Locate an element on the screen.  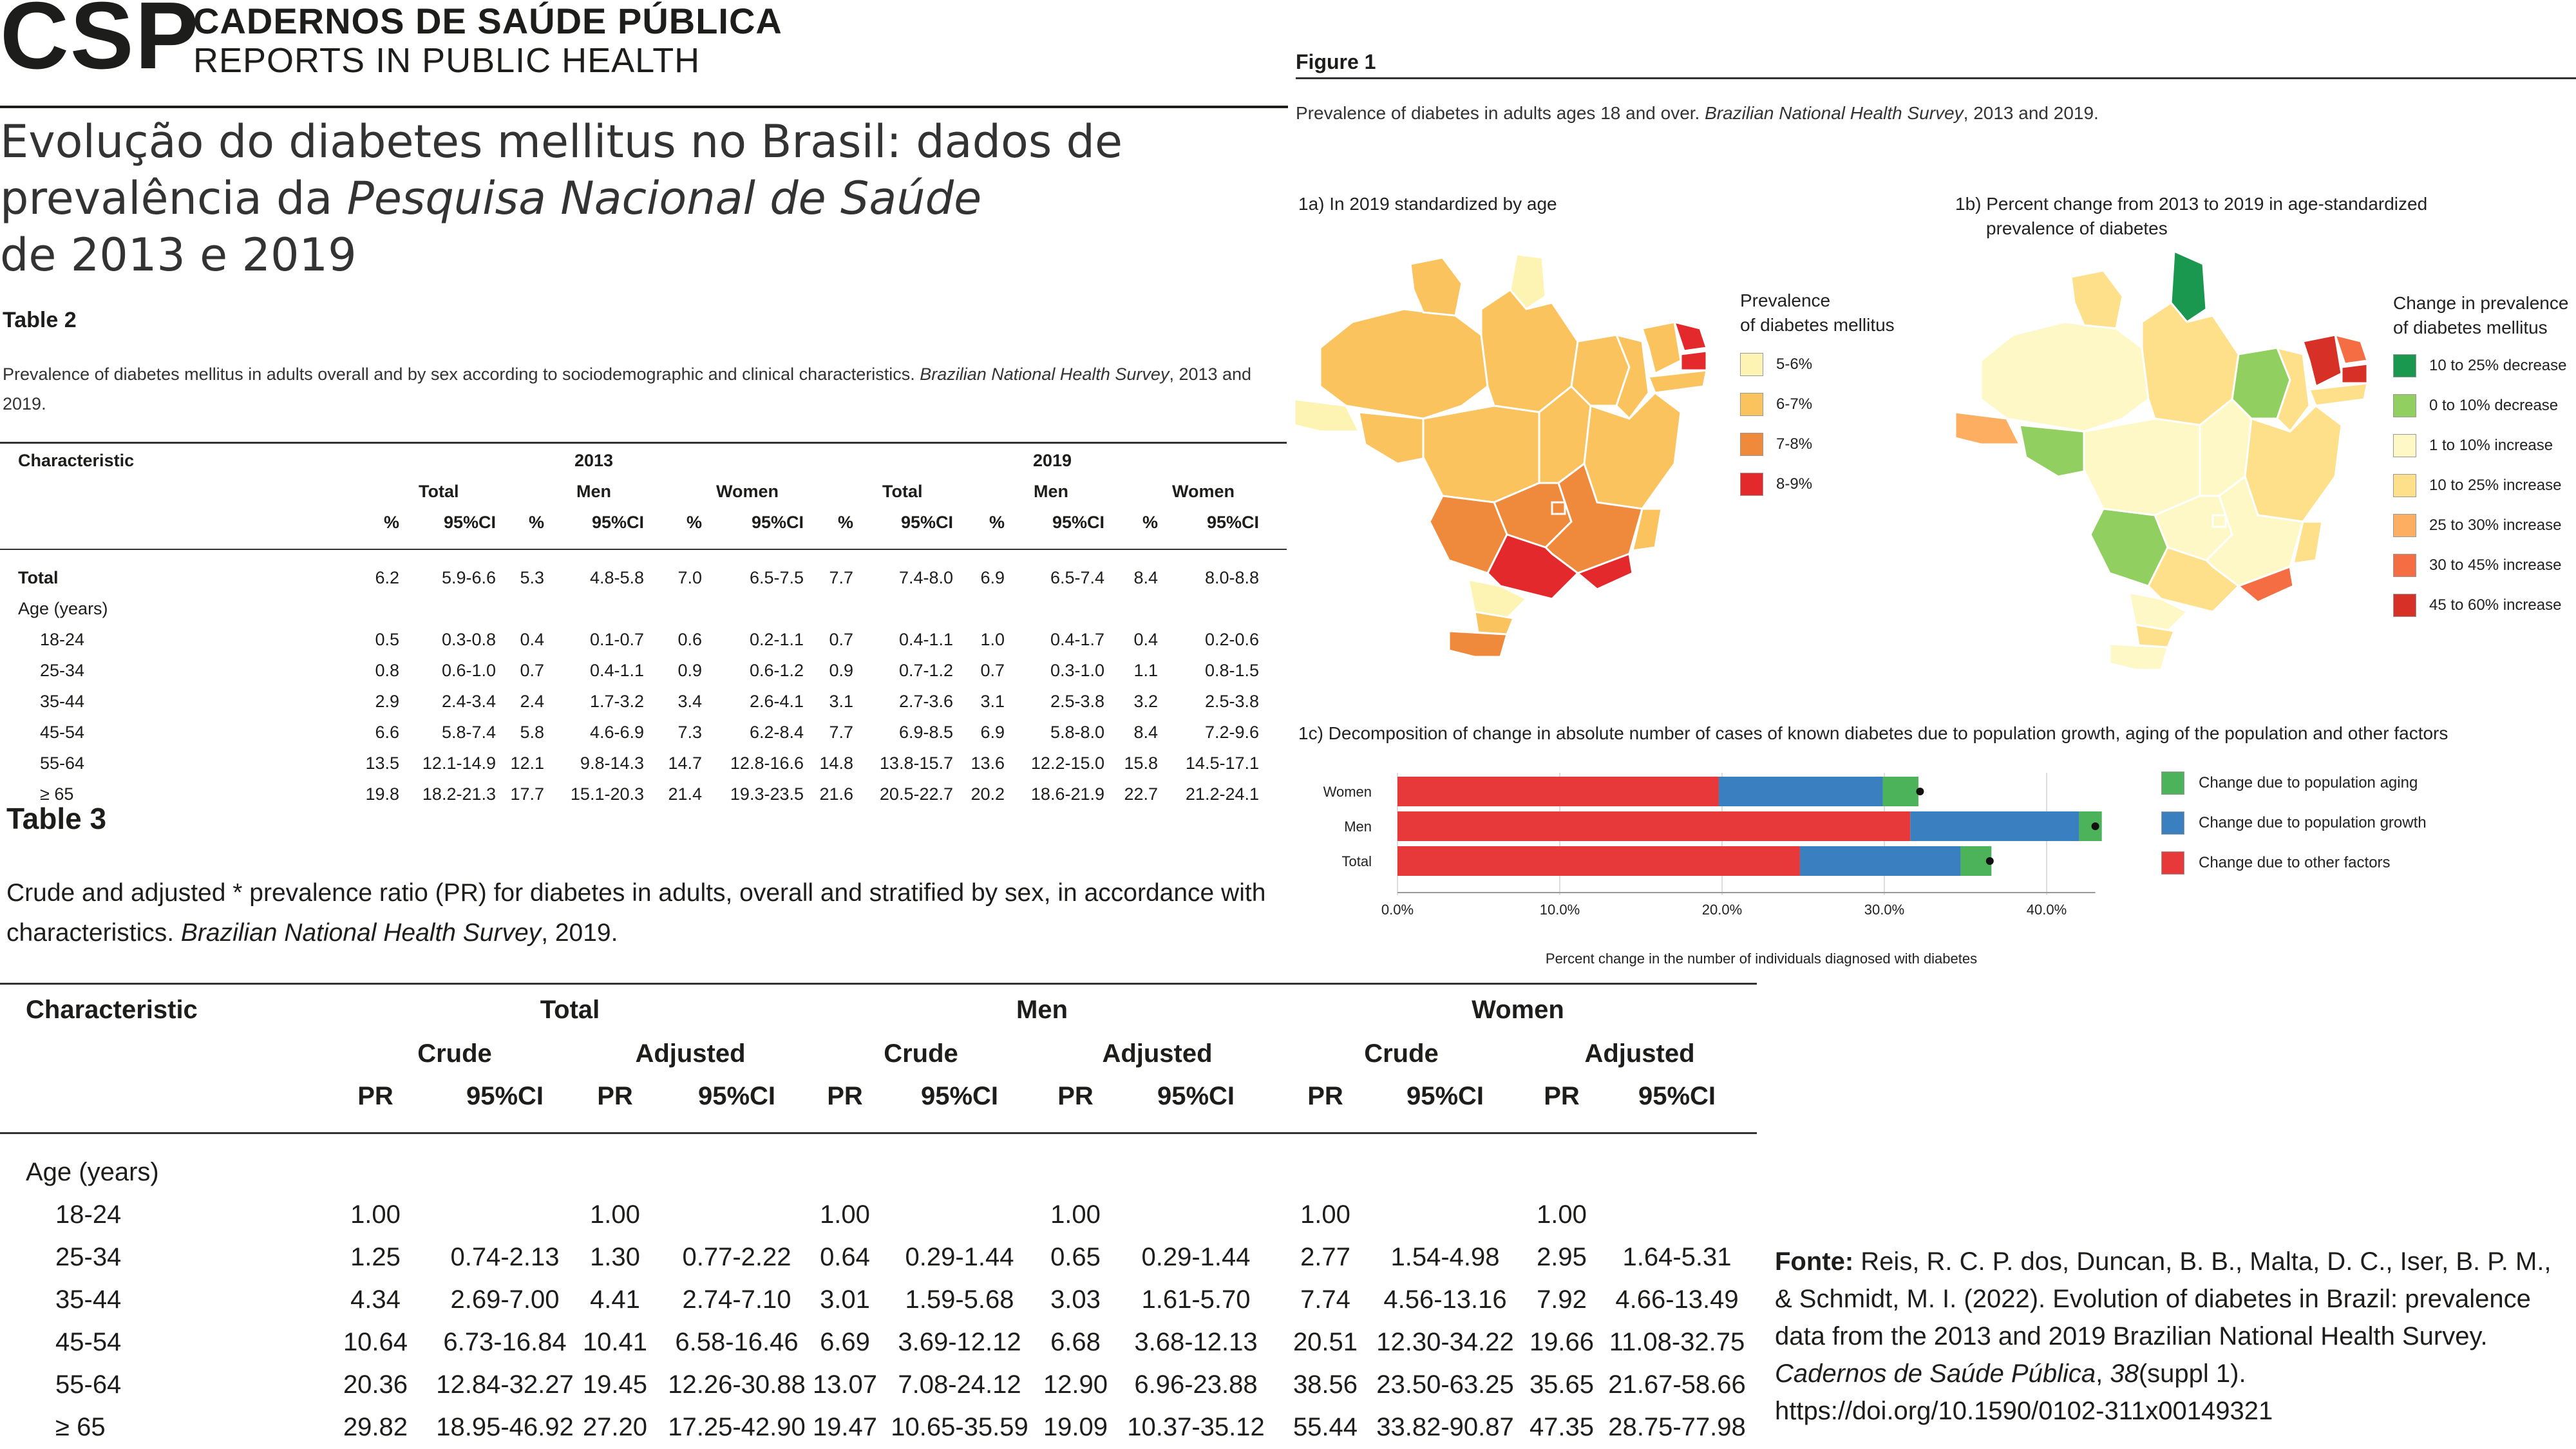
t2-sub-ci: 95%CI is located at coordinates (1232, 522).